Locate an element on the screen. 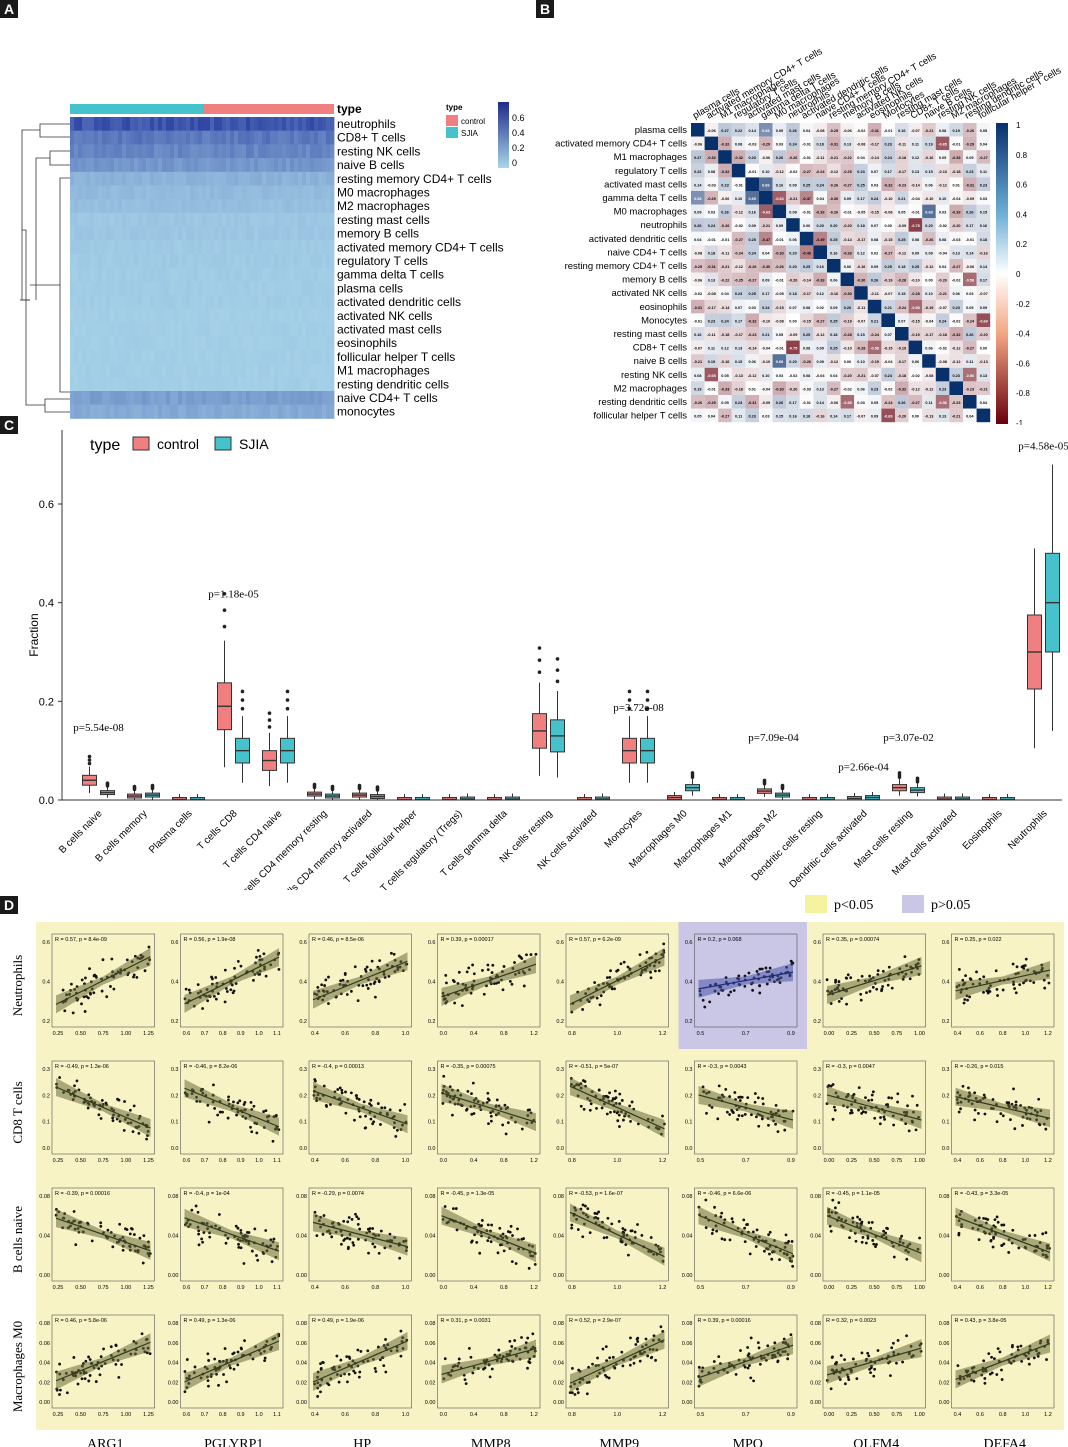  corr-row-label: memory B cells is located at coordinates (654, 280).